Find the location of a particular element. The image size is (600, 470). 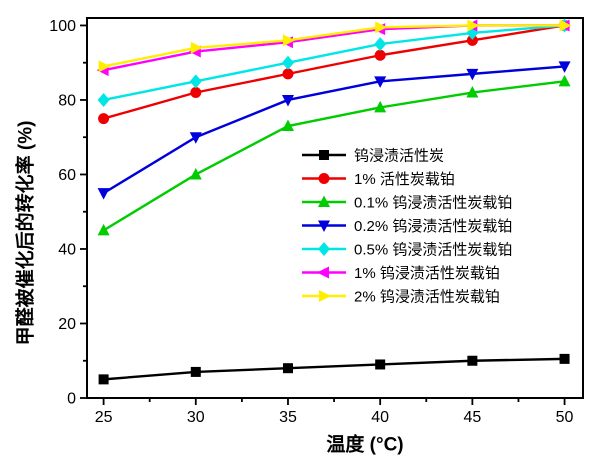

legend-item: 钨浸渍活性炭 is located at coordinates (373, 156).